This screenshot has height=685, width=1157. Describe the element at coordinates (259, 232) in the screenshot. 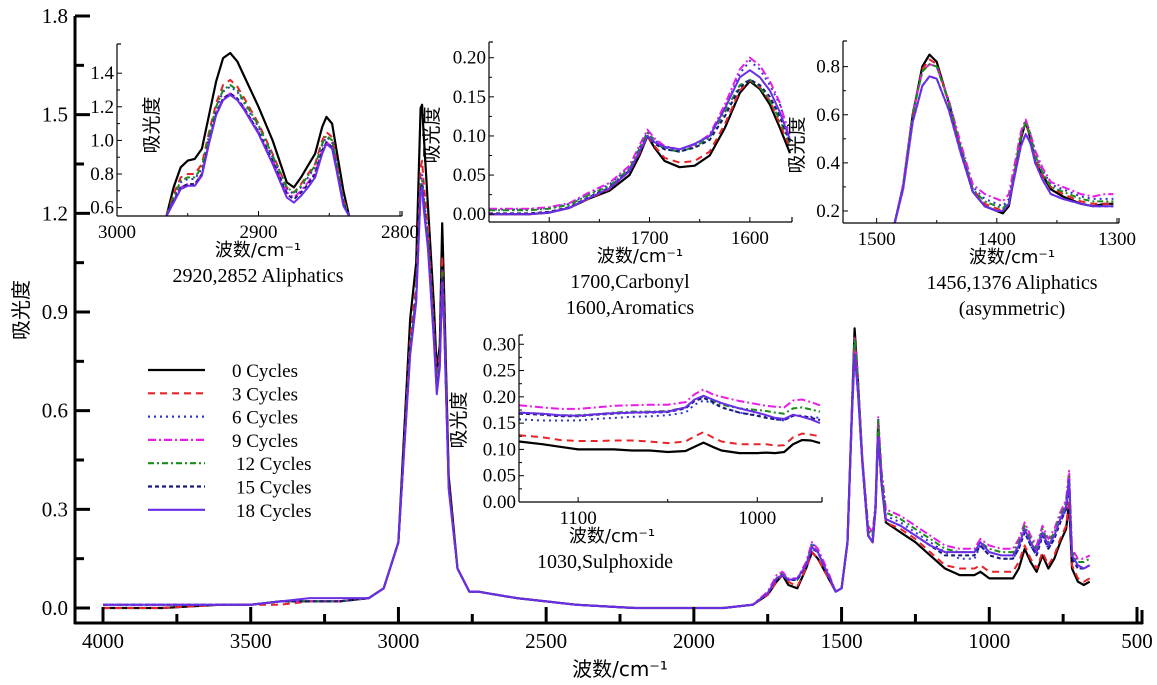

I see `inset-x-tick-label: 2900` at that location.